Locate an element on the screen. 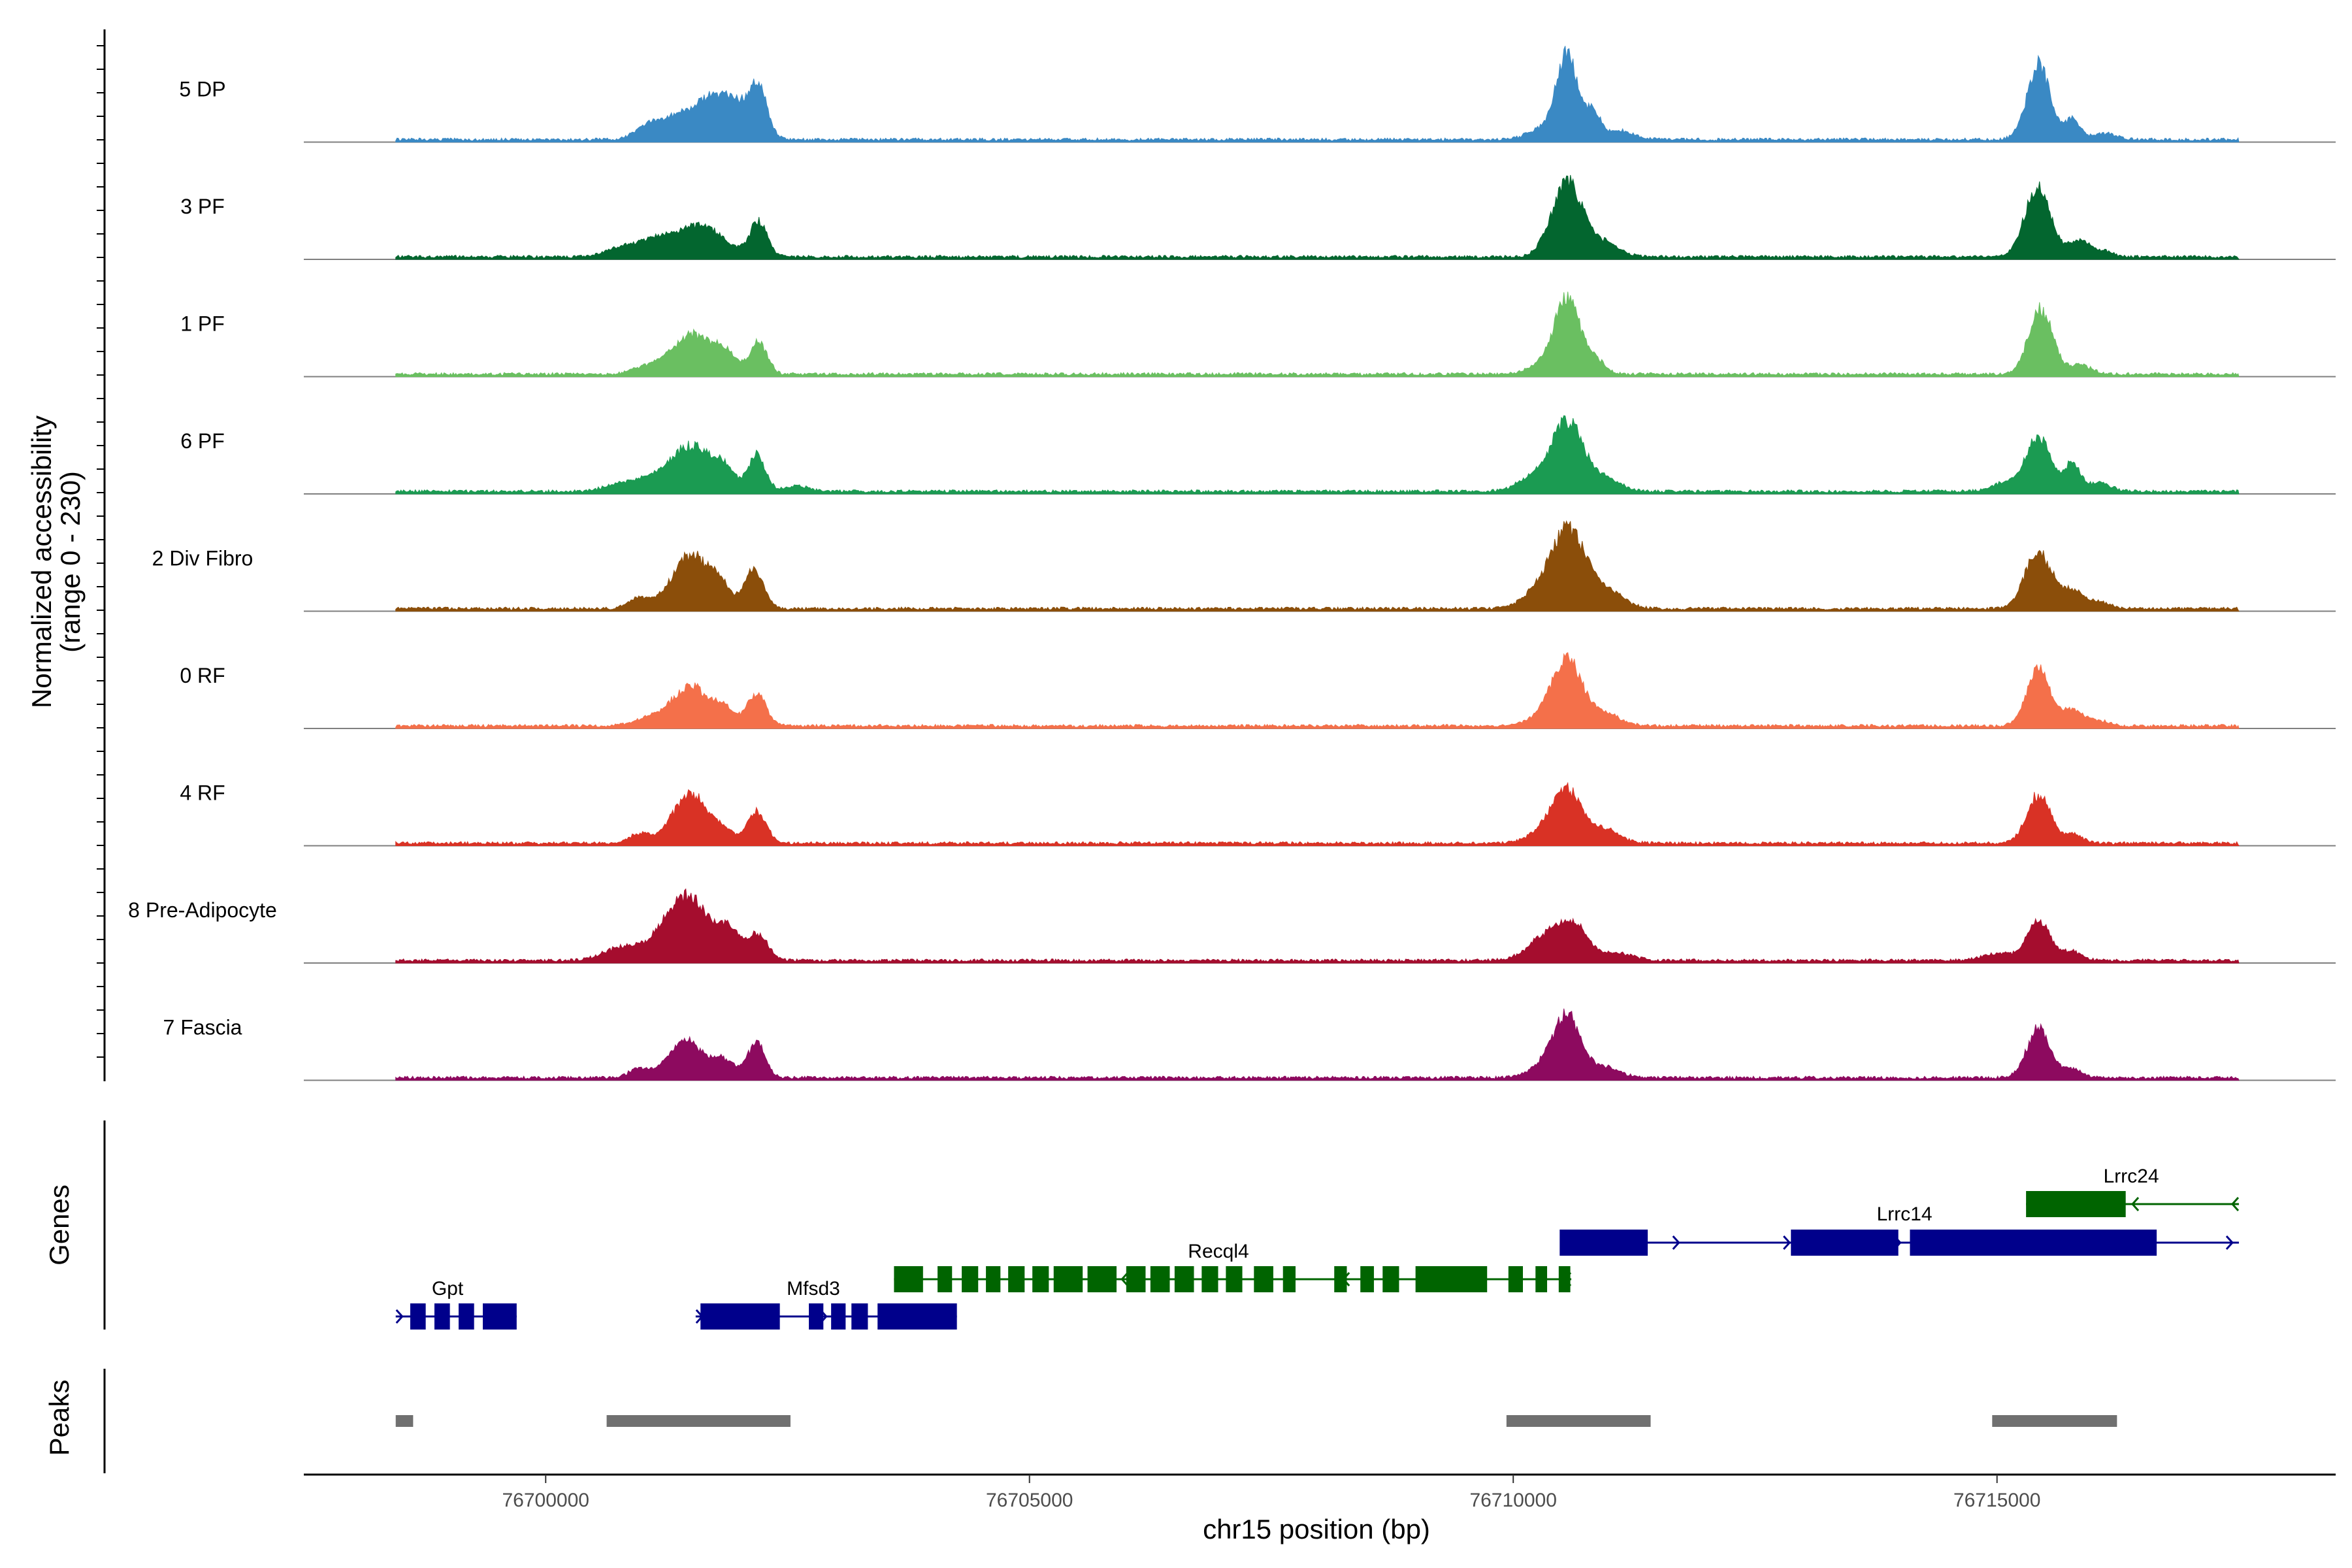 This screenshot has height=1568, width=2352. track-label: 5 DP is located at coordinates (202, 89).